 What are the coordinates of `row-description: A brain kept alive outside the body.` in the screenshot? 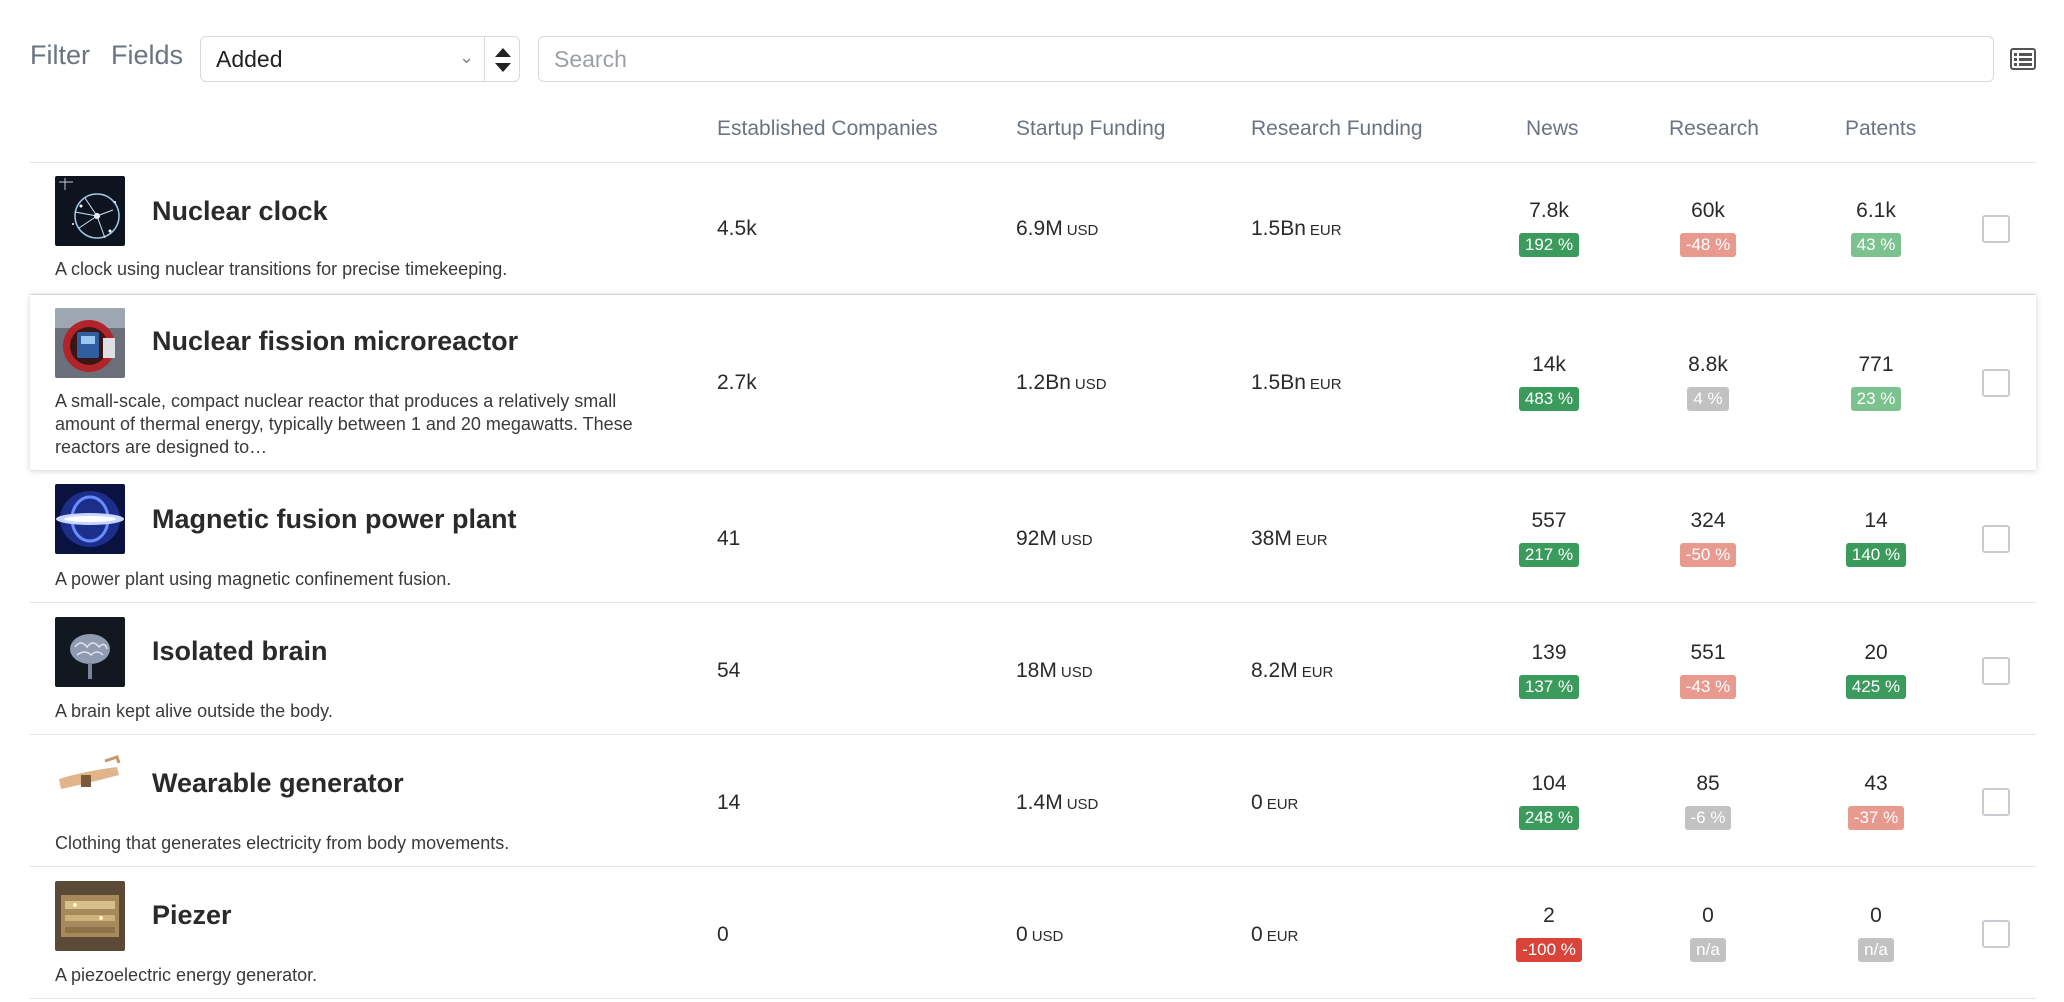 It's located at (194, 711).